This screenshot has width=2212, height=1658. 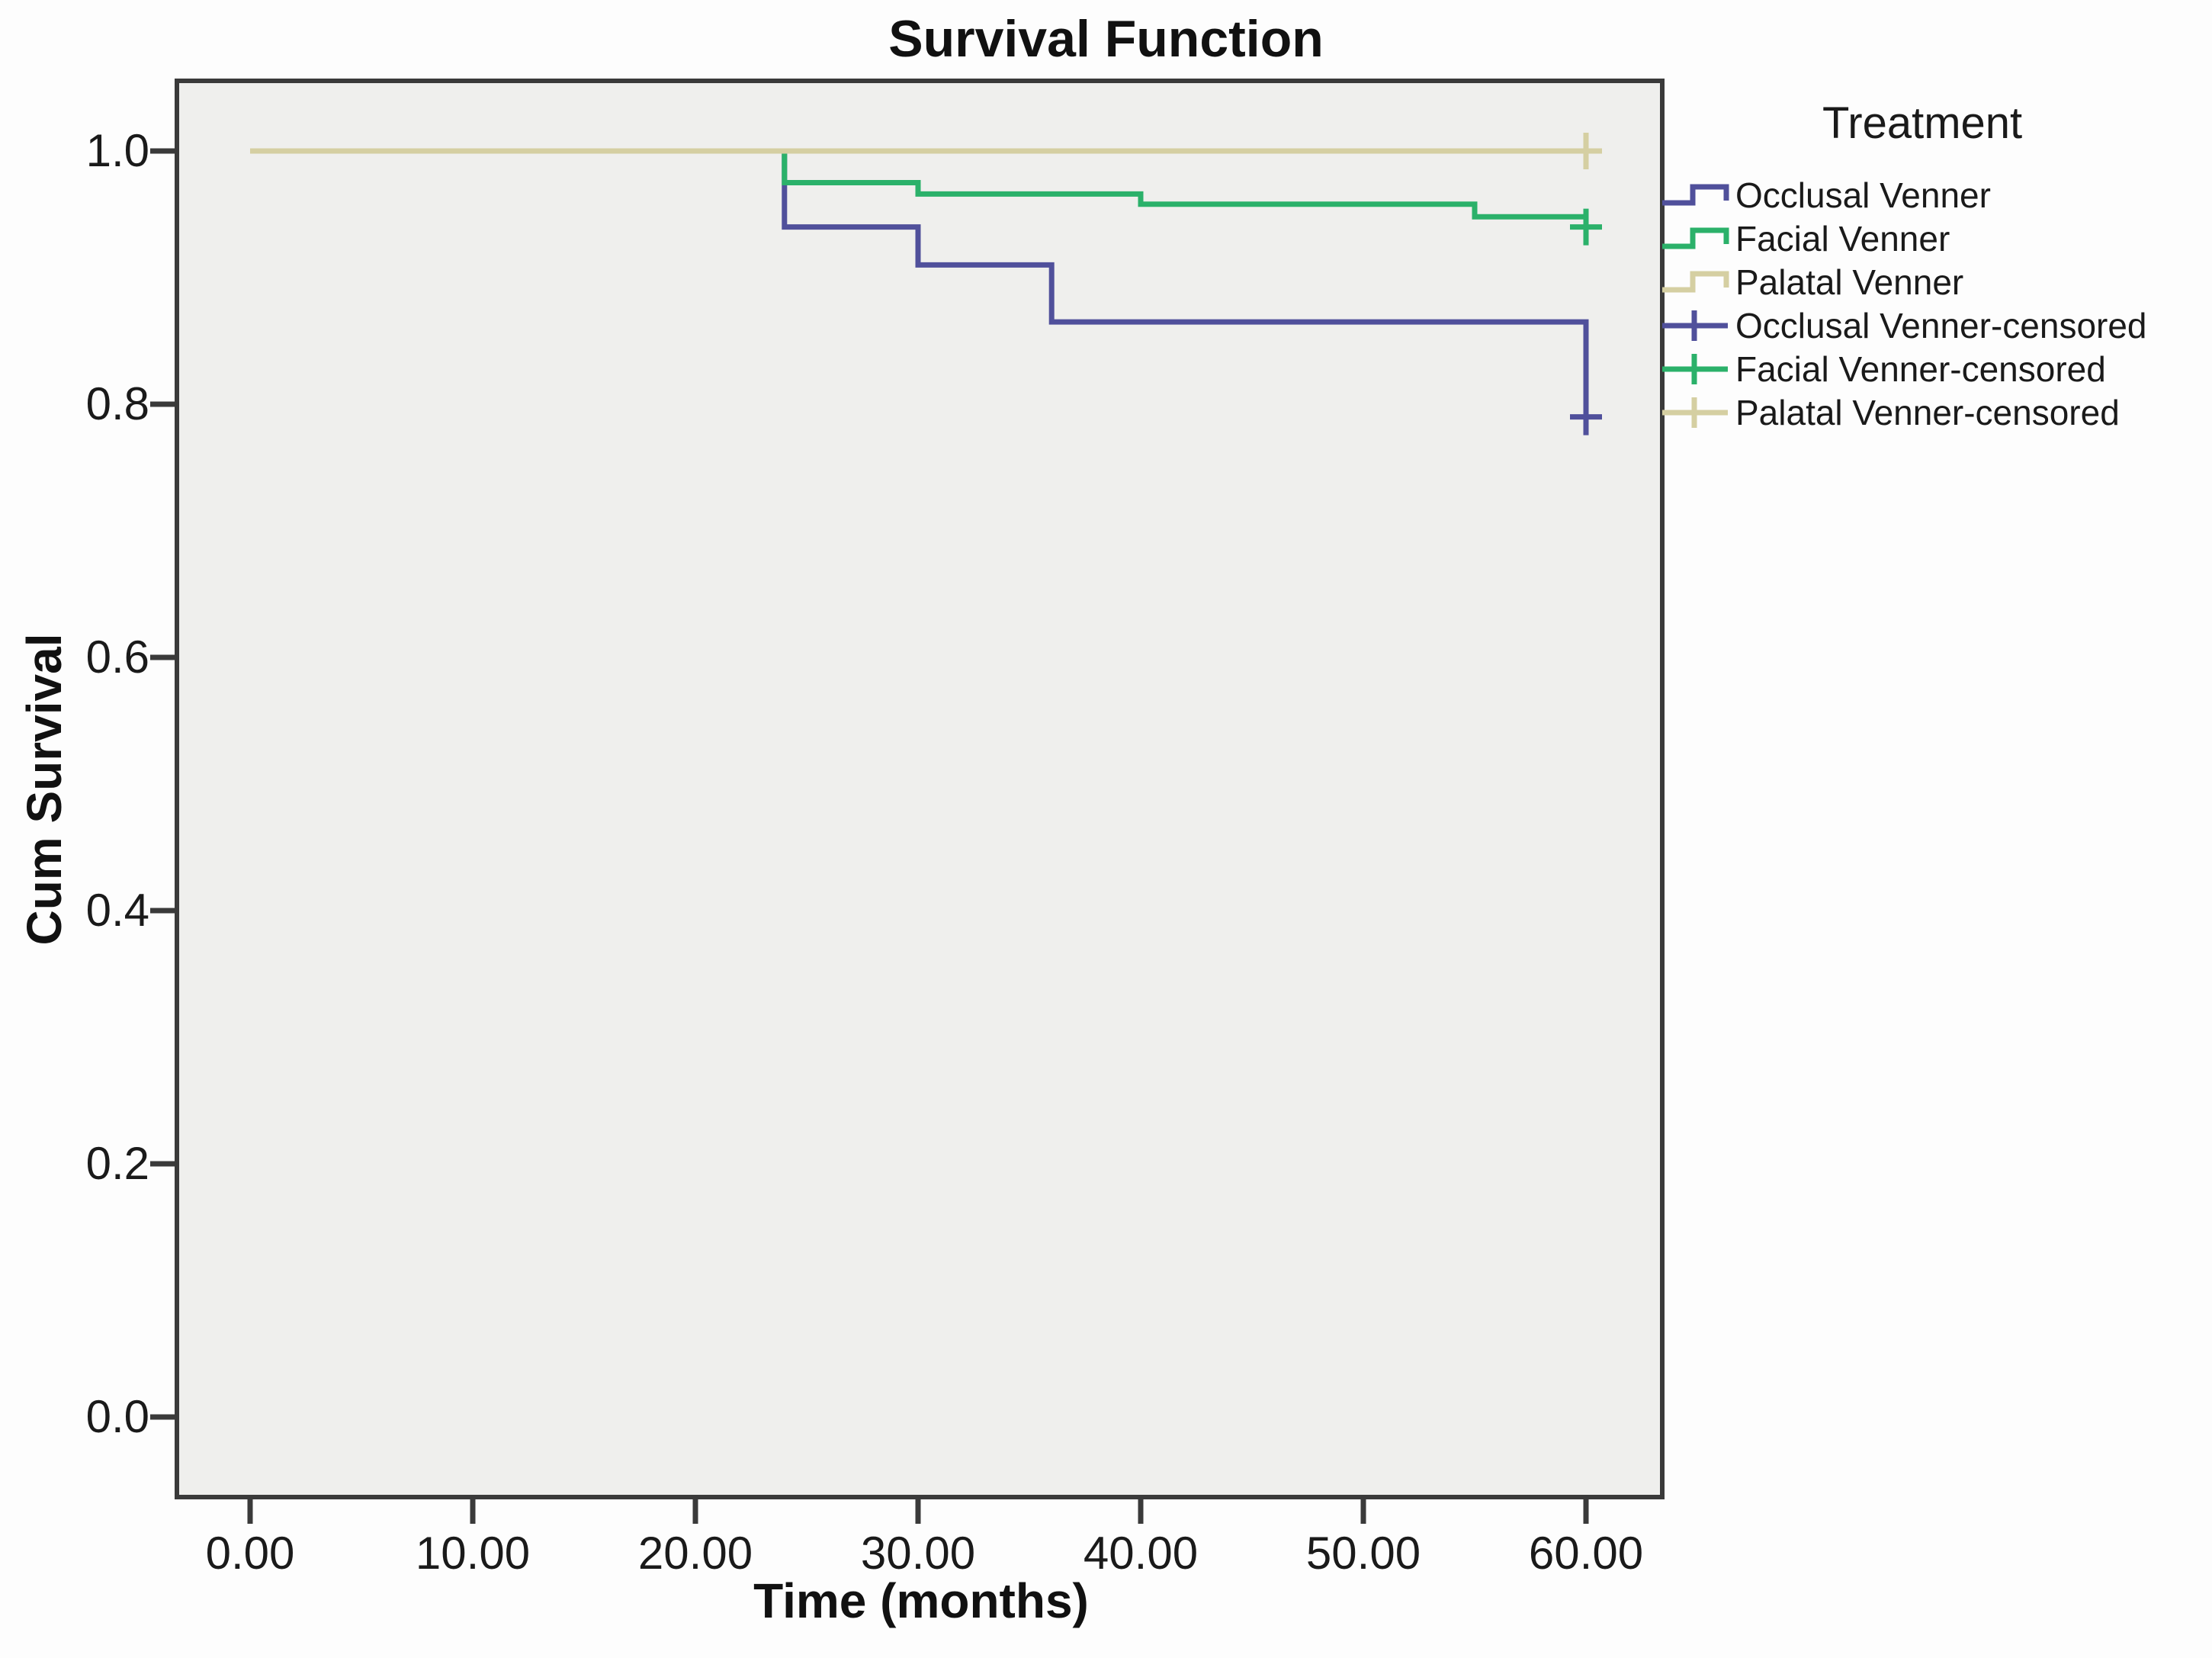 What do you see at coordinates (1842, 238) in the screenshot?
I see `legend-label: Facial Venner` at bounding box center [1842, 238].